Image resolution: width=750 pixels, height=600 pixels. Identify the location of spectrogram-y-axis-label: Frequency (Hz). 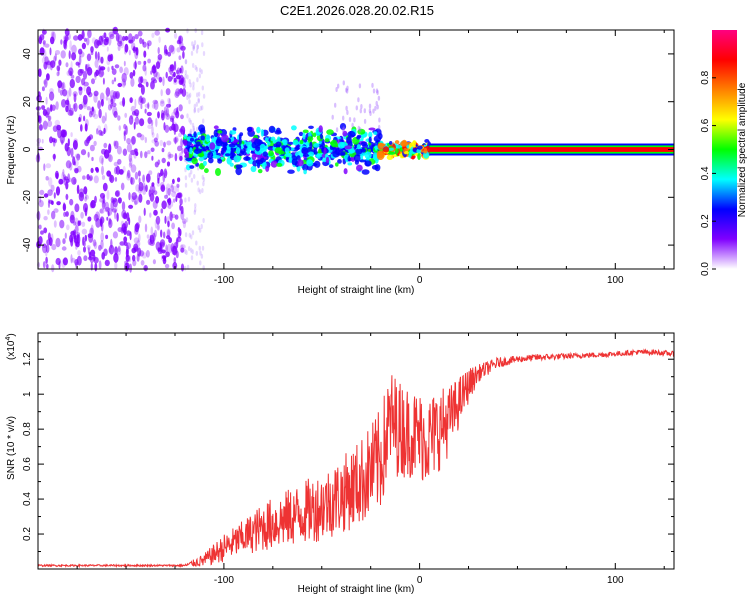
(11, 150).